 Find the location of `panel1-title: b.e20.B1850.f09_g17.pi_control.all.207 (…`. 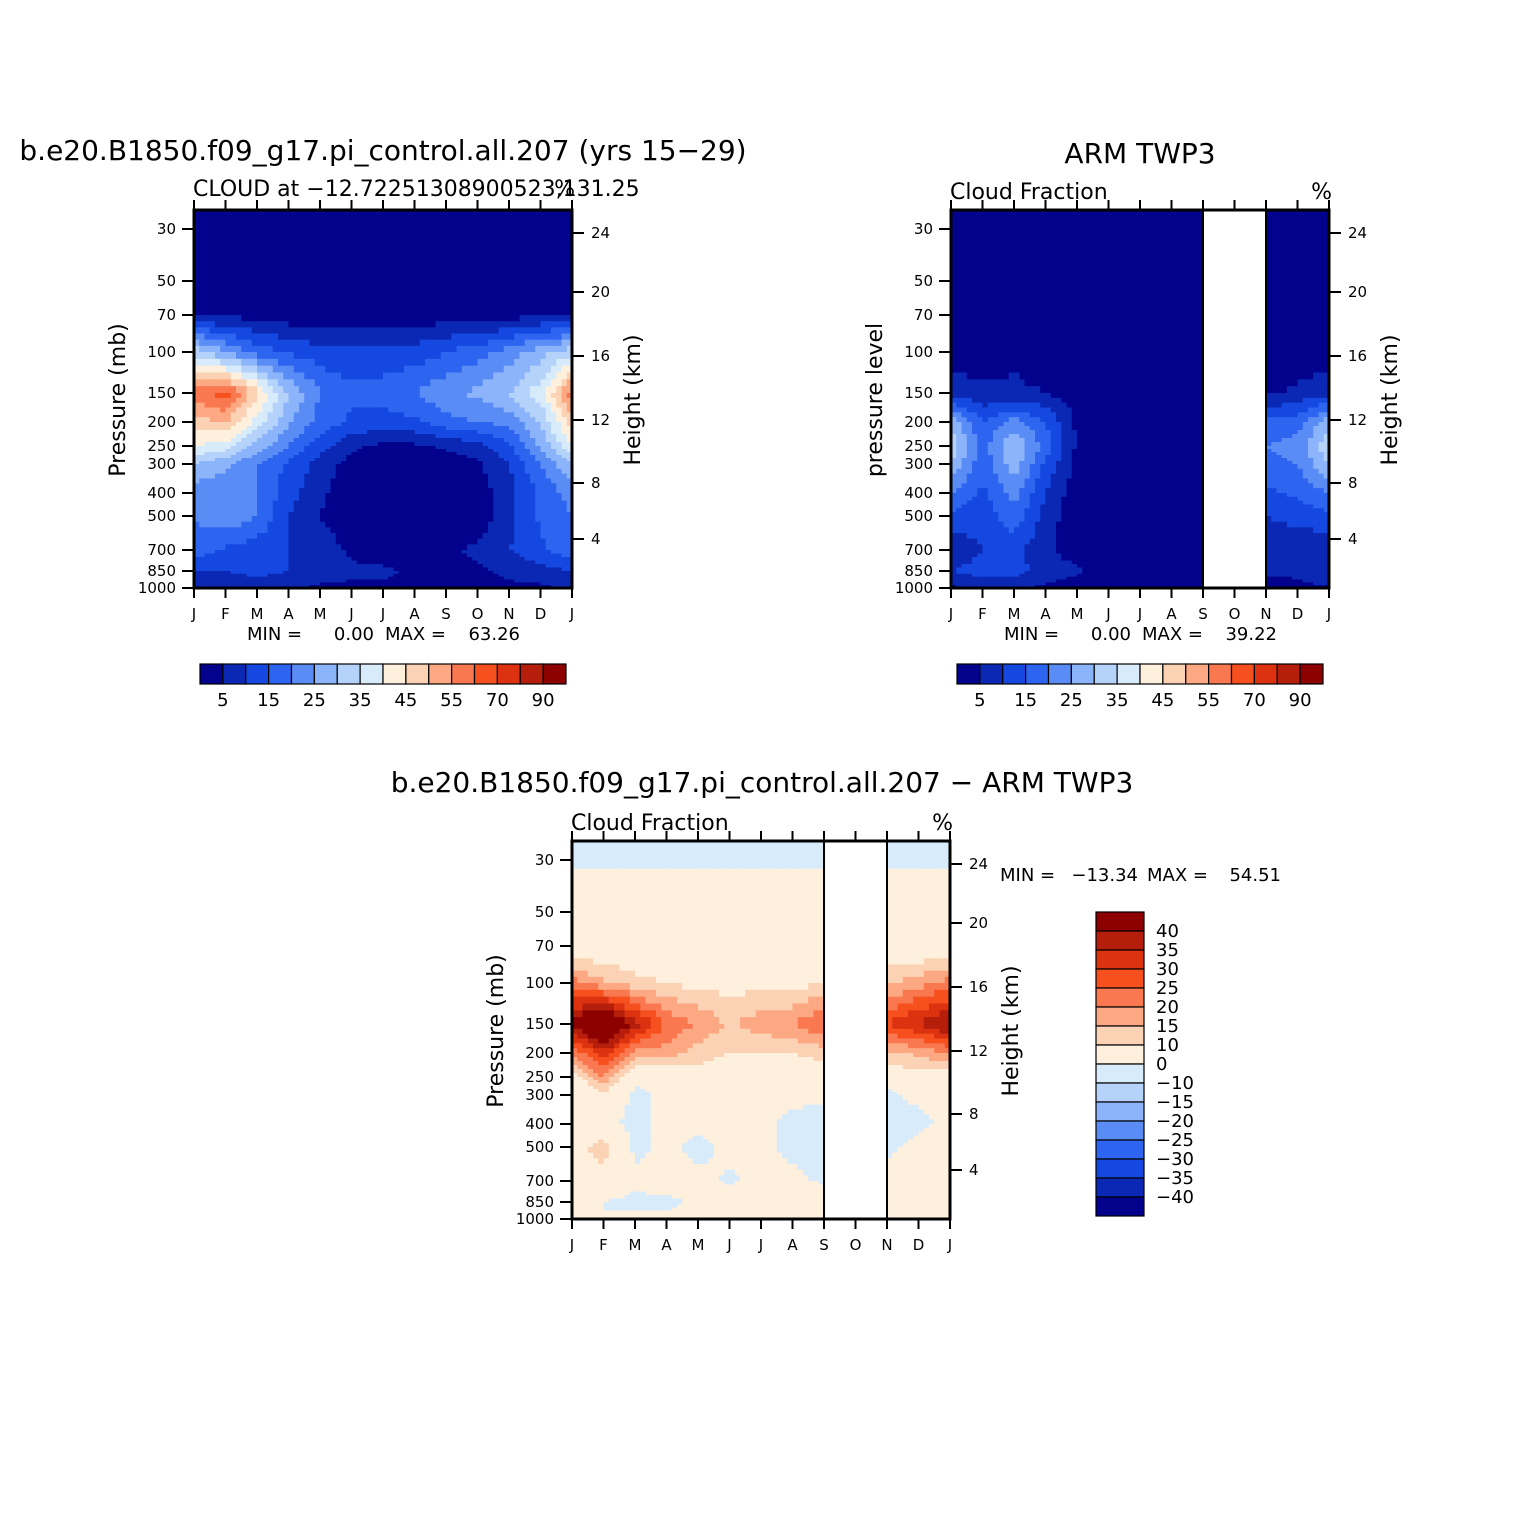

panel1-title: b.e20.B1850.f09_g17.pi_control.all.207 (… is located at coordinates (382, 150).